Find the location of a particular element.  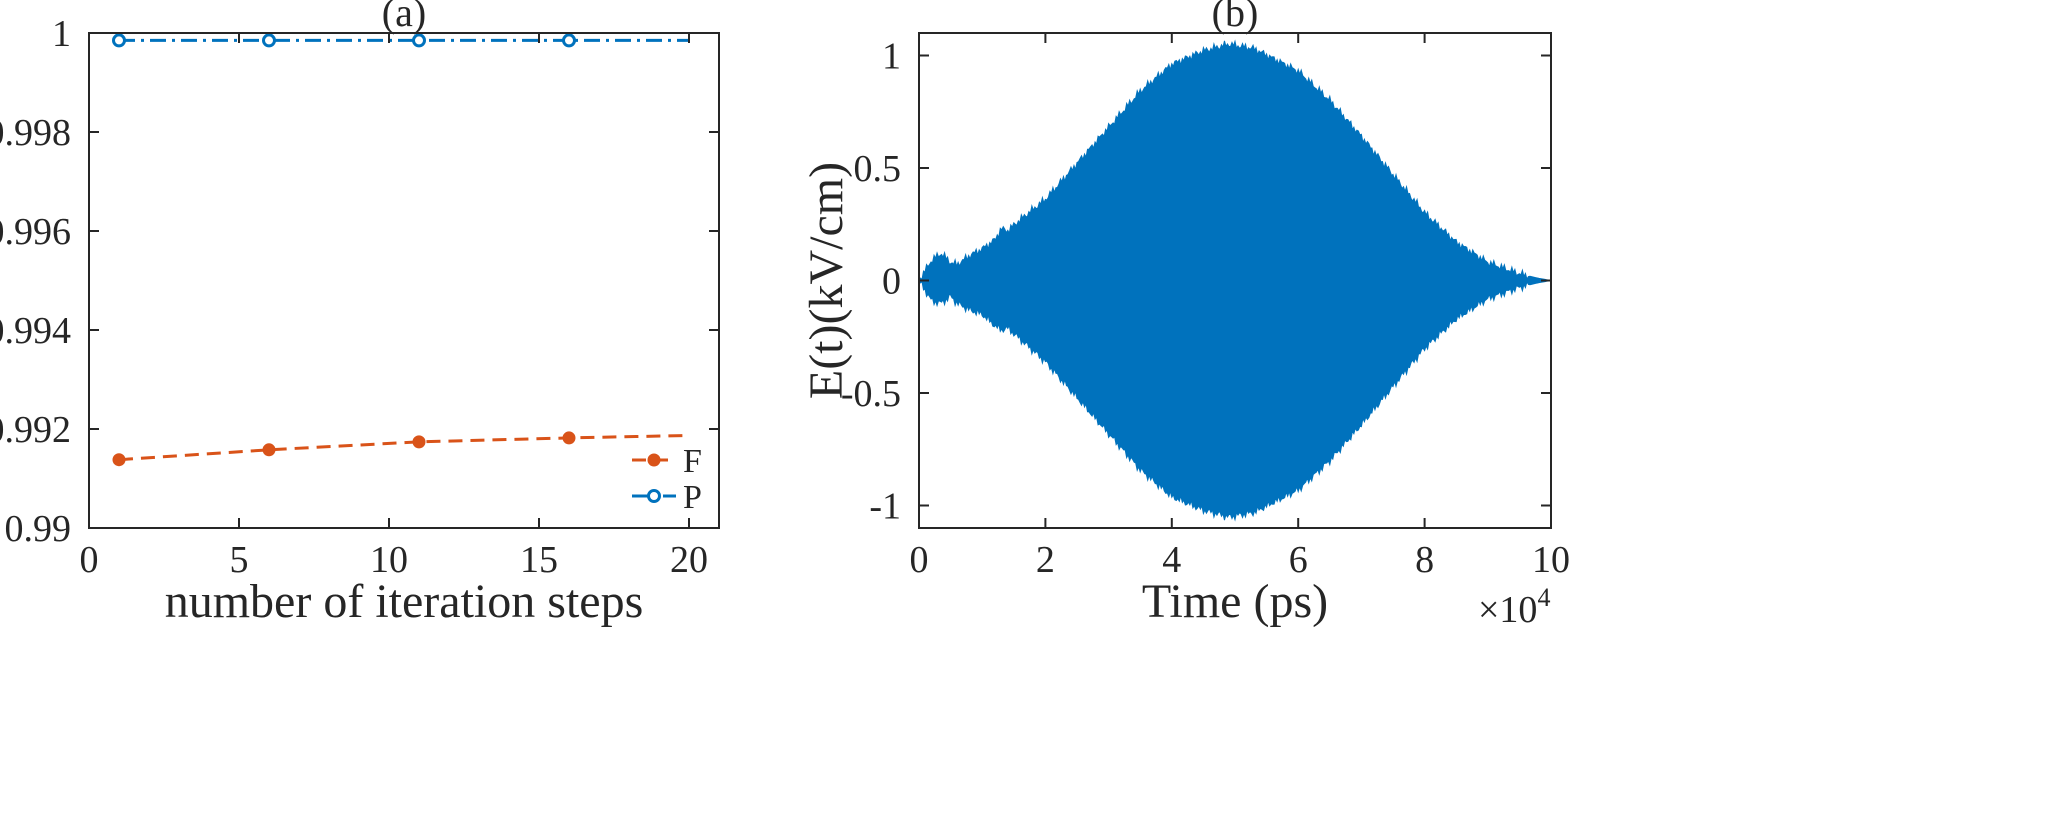

chart-1-x-tick-label: 6 is located at coordinates (1298, 560).